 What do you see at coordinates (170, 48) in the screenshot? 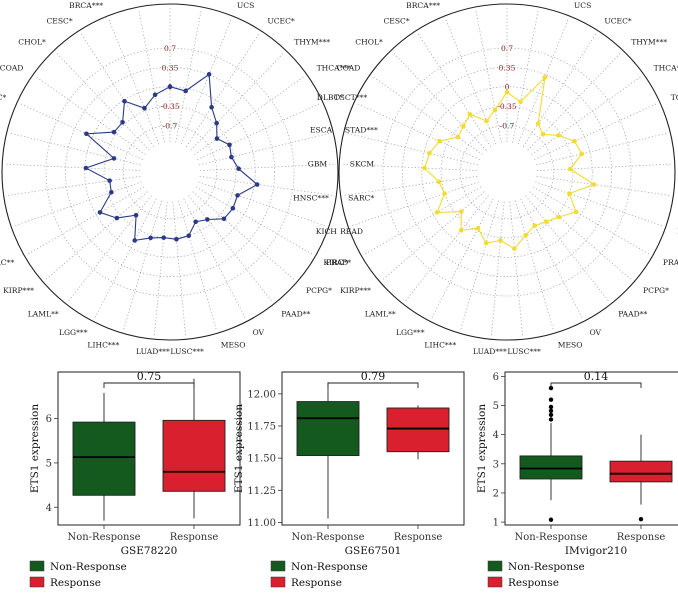
I see `tmb-r-tick-label: 0.7` at bounding box center [170, 48].